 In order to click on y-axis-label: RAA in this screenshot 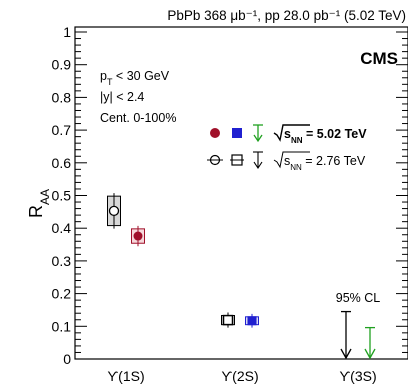, I will do `click(39, 203)`.